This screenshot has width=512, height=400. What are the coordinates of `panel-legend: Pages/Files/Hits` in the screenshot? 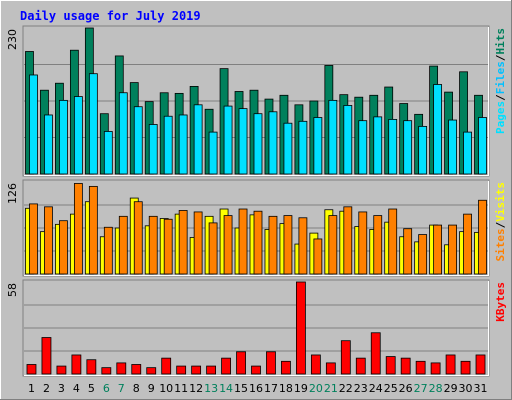 It's located at (500, 81).